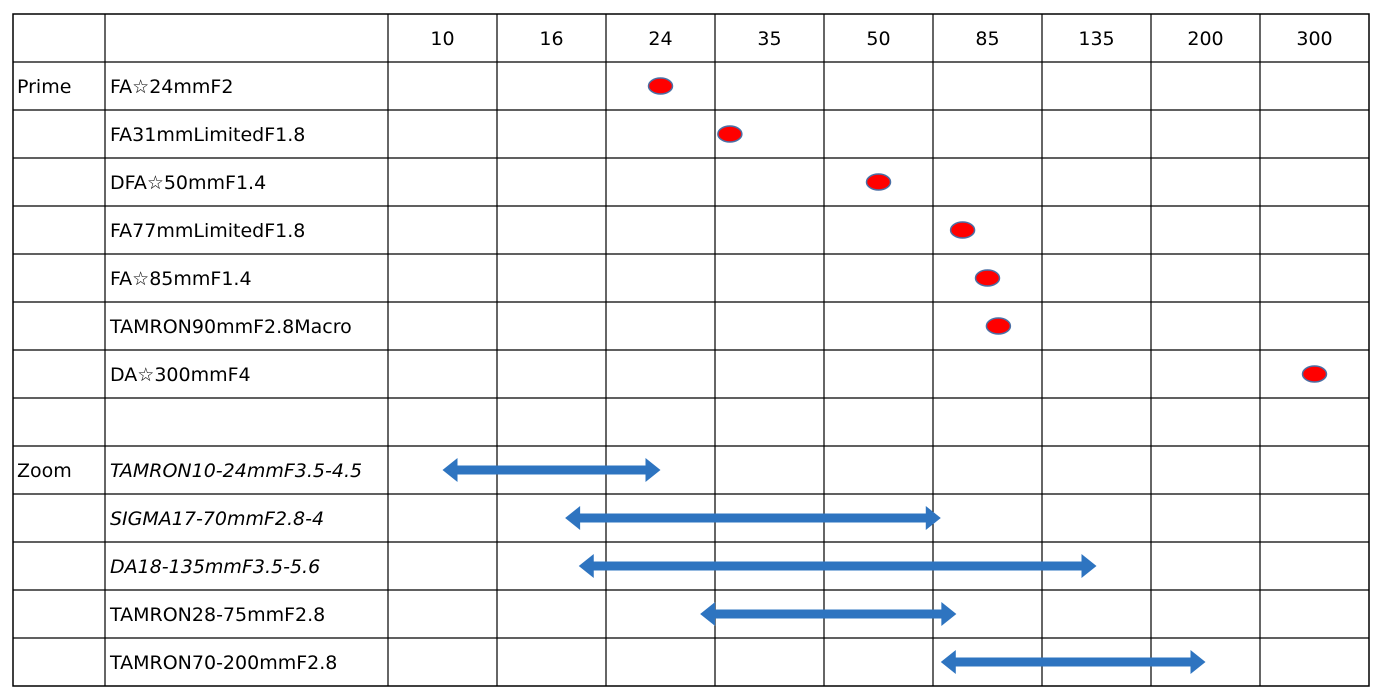 The image size is (1384, 699). I want to click on group-label: Prime, so click(44, 87).